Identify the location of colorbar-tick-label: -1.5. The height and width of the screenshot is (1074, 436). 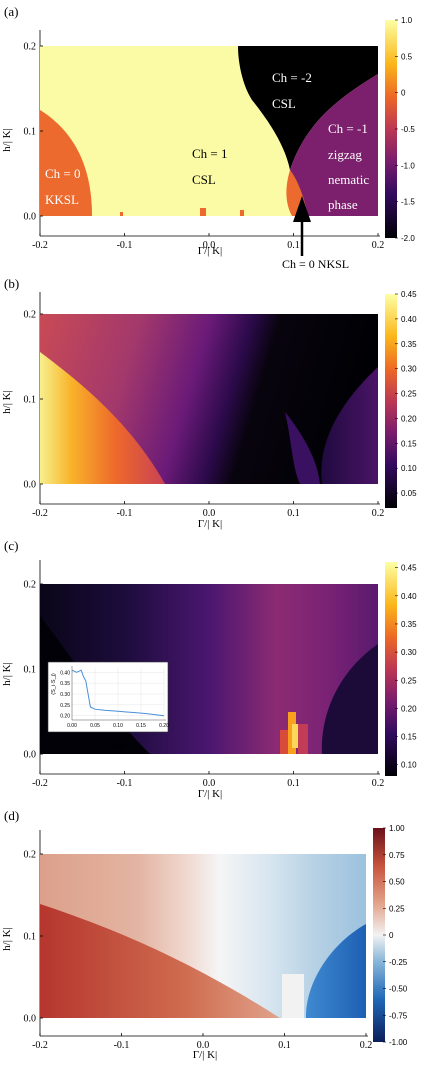
(408, 202).